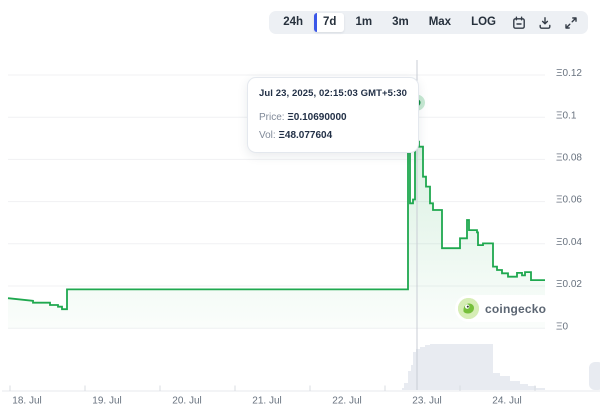 The height and width of the screenshot is (414, 600). I want to click on tooltip-volume-label: Vol:, so click(267, 135).